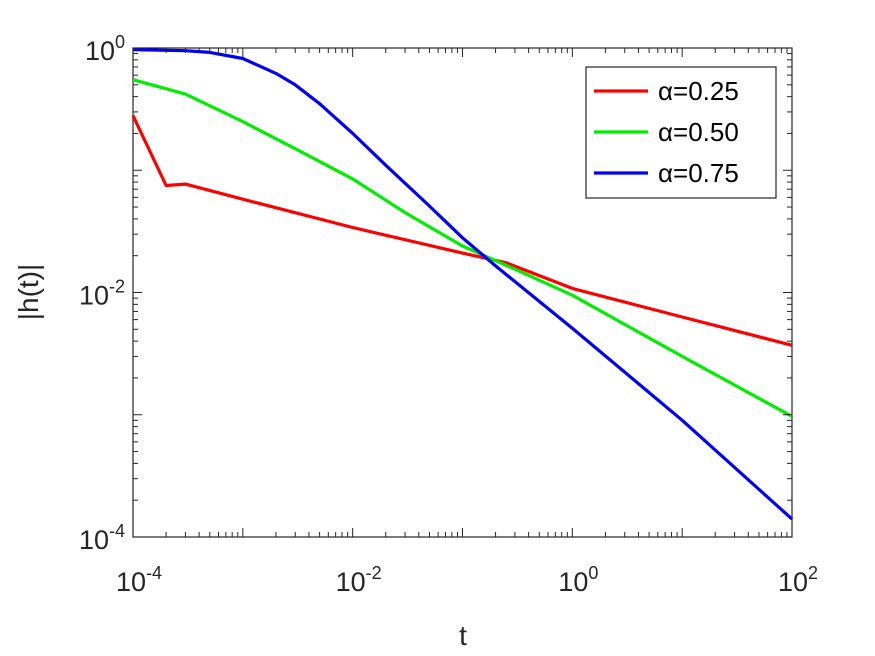 The height and width of the screenshot is (656, 875). Describe the element at coordinates (105, 49) in the screenshot. I see `y-tick-label: 10⁰` at that location.